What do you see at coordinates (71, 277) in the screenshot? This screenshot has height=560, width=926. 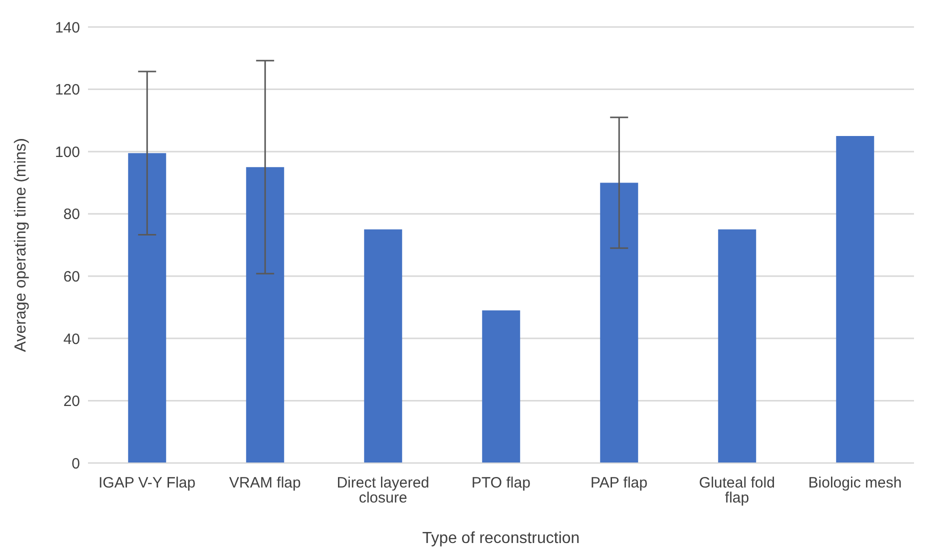 I see `y-tick-label: 60` at bounding box center [71, 277].